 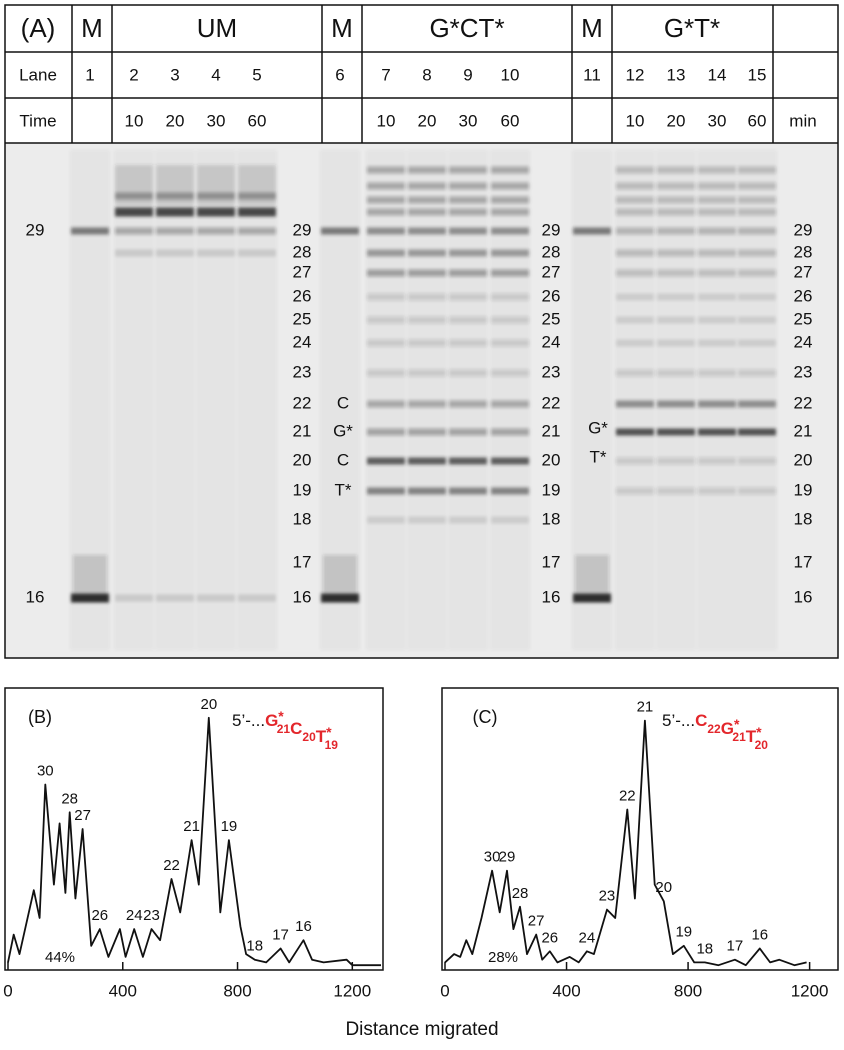 What do you see at coordinates (485, 717) in the screenshot?
I see `panel-label: (C)` at bounding box center [485, 717].